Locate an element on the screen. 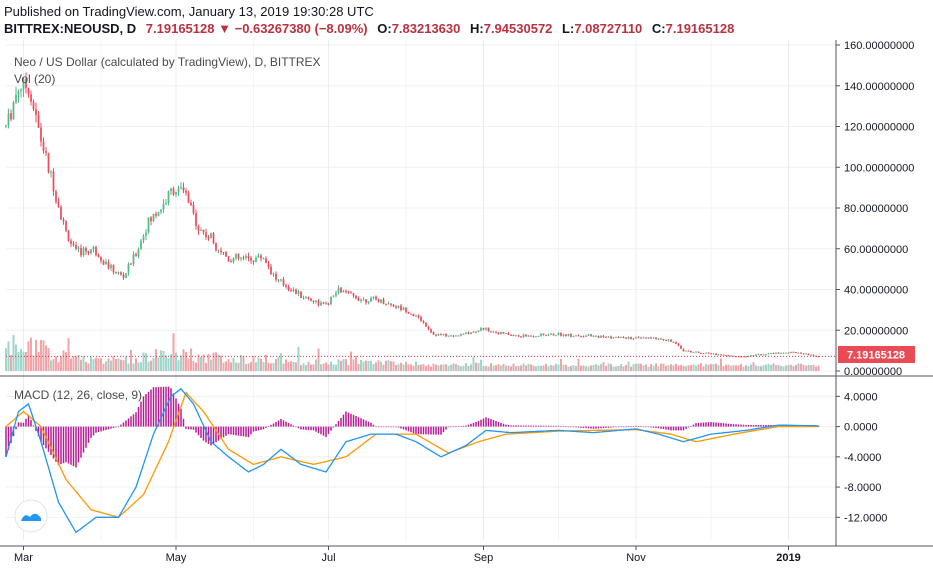 The width and height of the screenshot is (933, 578). price-tick-label: 100.00000000 is located at coordinates (879, 168).